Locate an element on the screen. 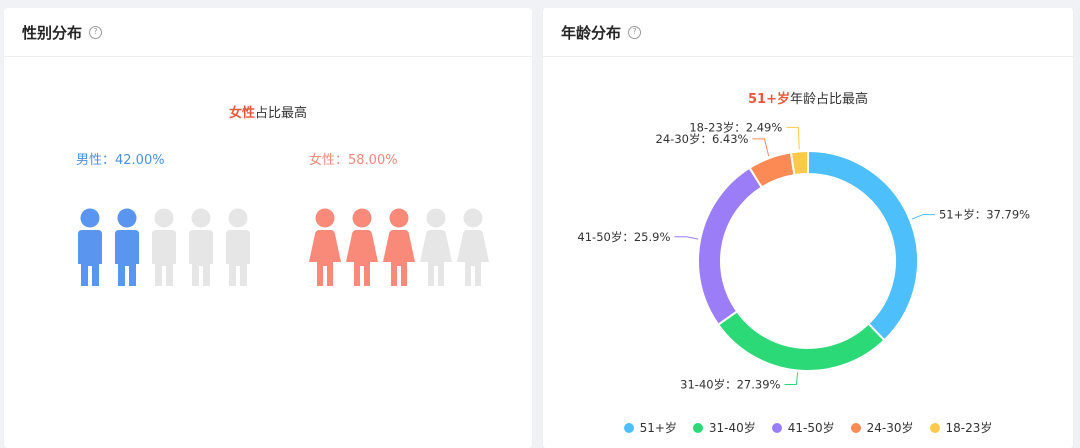  age-headline-rest: 年龄占比最高 is located at coordinates (828, 99).